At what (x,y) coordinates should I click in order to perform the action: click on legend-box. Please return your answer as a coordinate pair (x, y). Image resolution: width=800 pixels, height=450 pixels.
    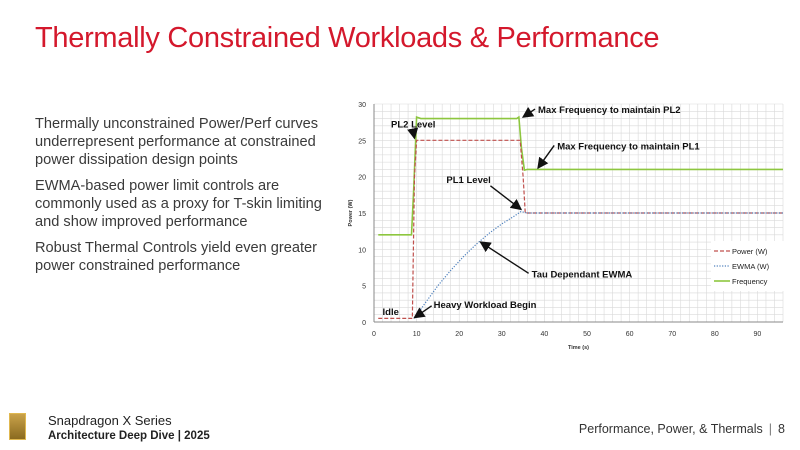
    Looking at the image, I should click on (749, 266).